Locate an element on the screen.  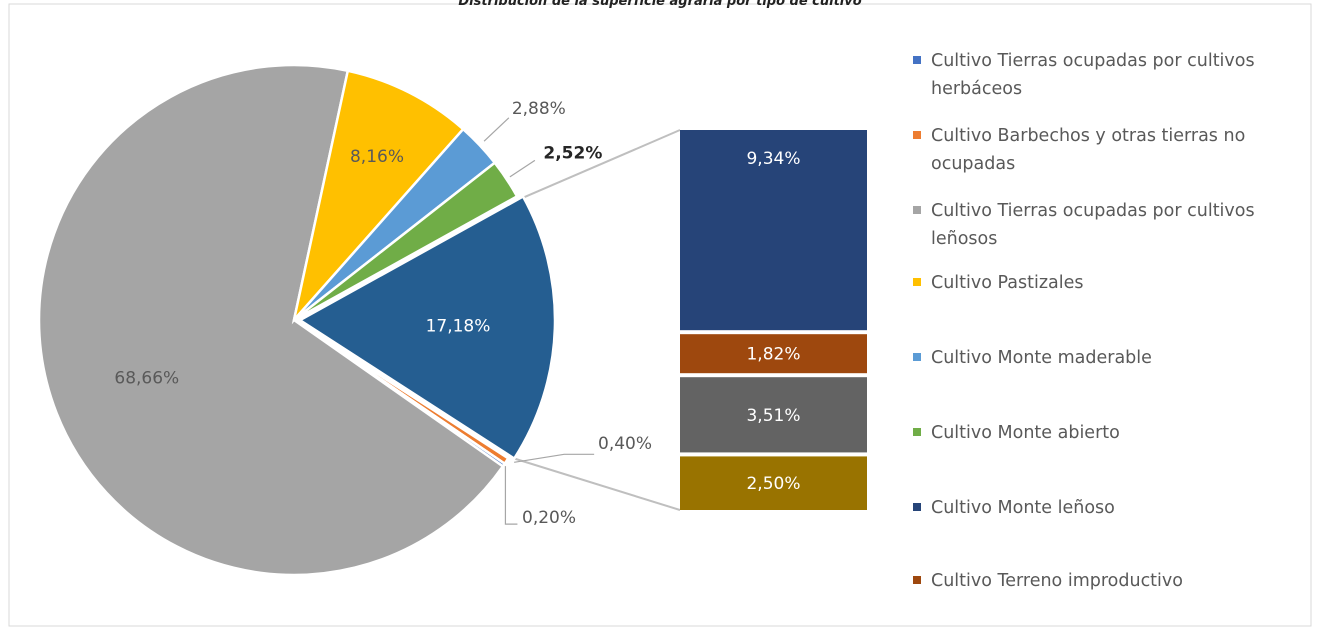
data-label-cultivo-tierras-ocupadas-por-cultivos-lenosos: 68,66% is located at coordinates (146, 379).